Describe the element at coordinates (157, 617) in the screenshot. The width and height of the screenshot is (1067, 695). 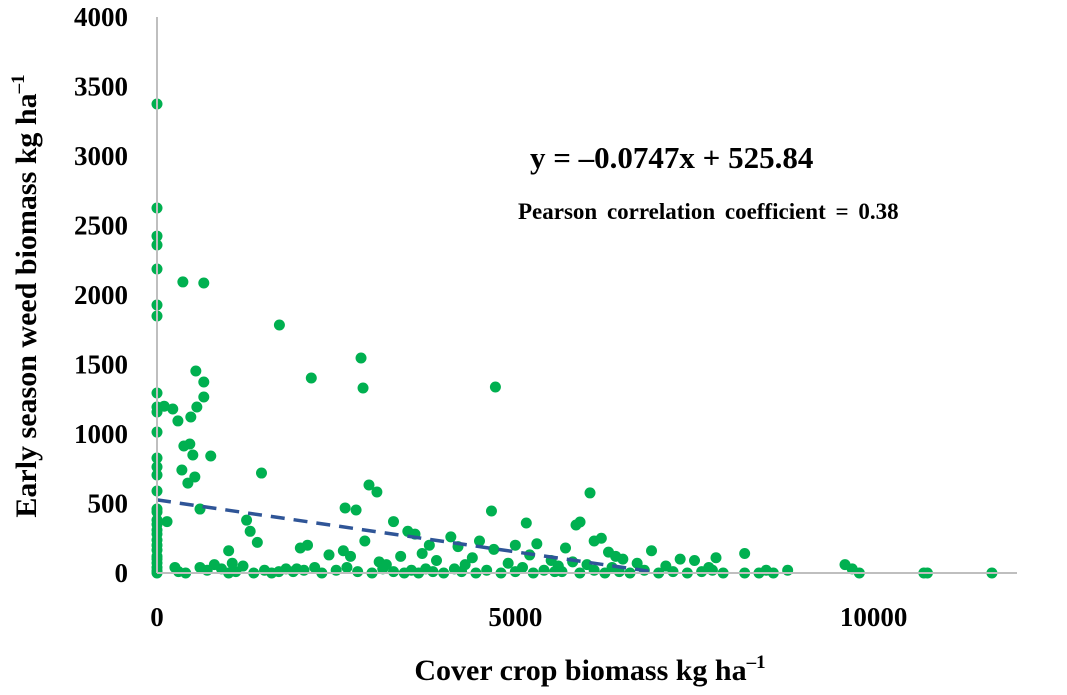
I see `x-tick-label: 0` at that location.